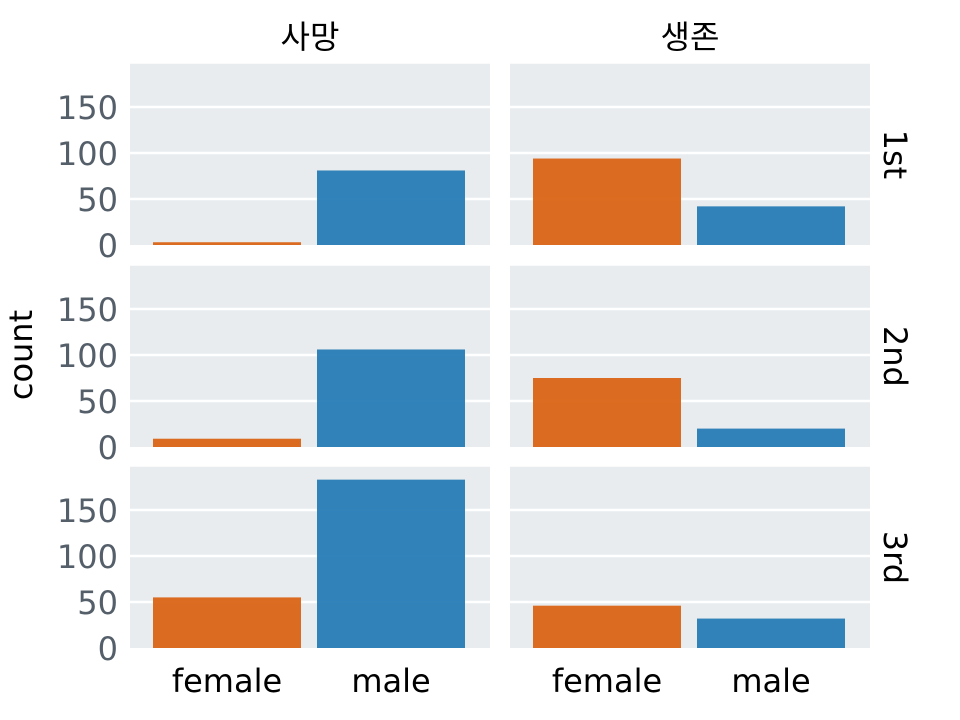 The height and width of the screenshot is (720, 960). I want to click on bar-1st-사망-male, so click(391, 207).